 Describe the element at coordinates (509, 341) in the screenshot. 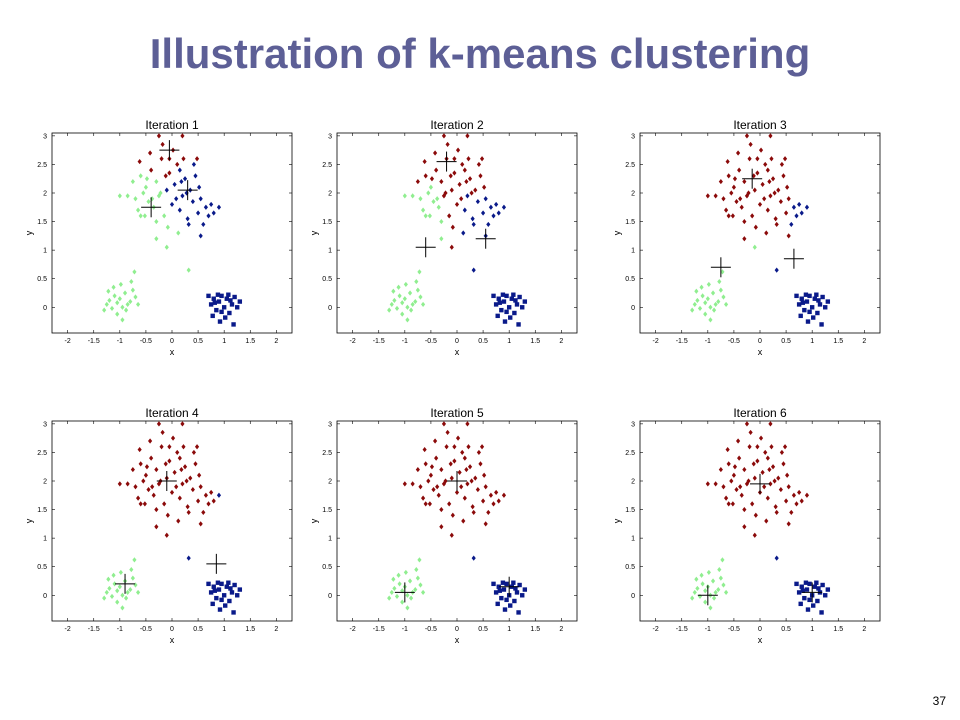

I see `x-tick-label: 1` at that location.